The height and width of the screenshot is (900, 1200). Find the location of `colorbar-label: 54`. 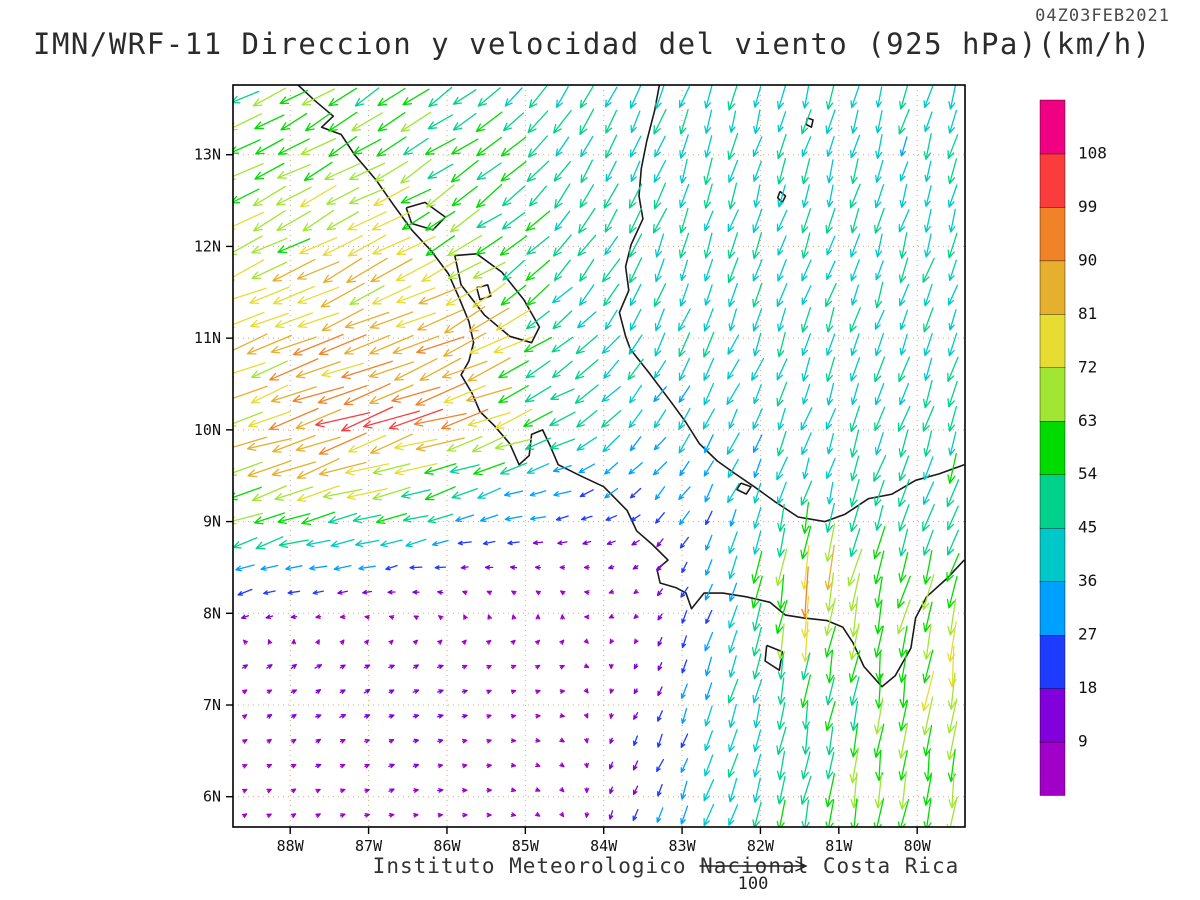

colorbar-label: 54 is located at coordinates (1087, 473).